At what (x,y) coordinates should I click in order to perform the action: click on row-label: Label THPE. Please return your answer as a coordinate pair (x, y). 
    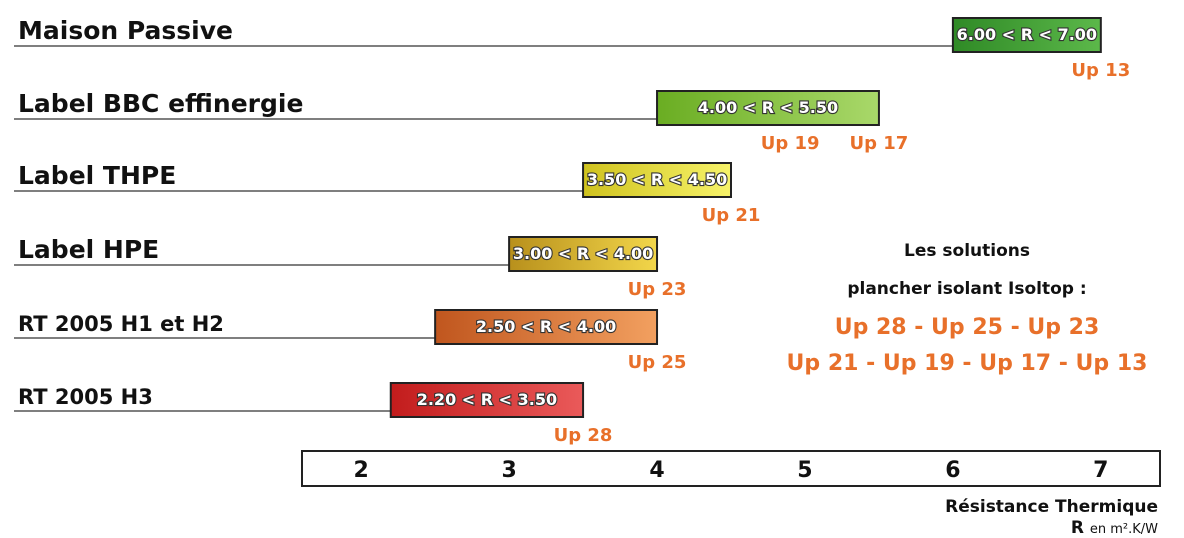
    Looking at the image, I should click on (97, 175).